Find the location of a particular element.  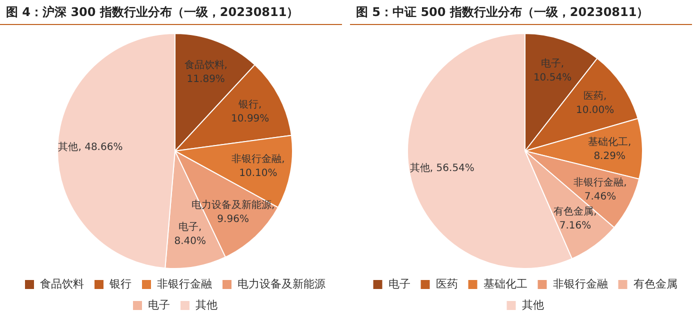

legend-label: 食品饮料 is located at coordinates (62, 284).